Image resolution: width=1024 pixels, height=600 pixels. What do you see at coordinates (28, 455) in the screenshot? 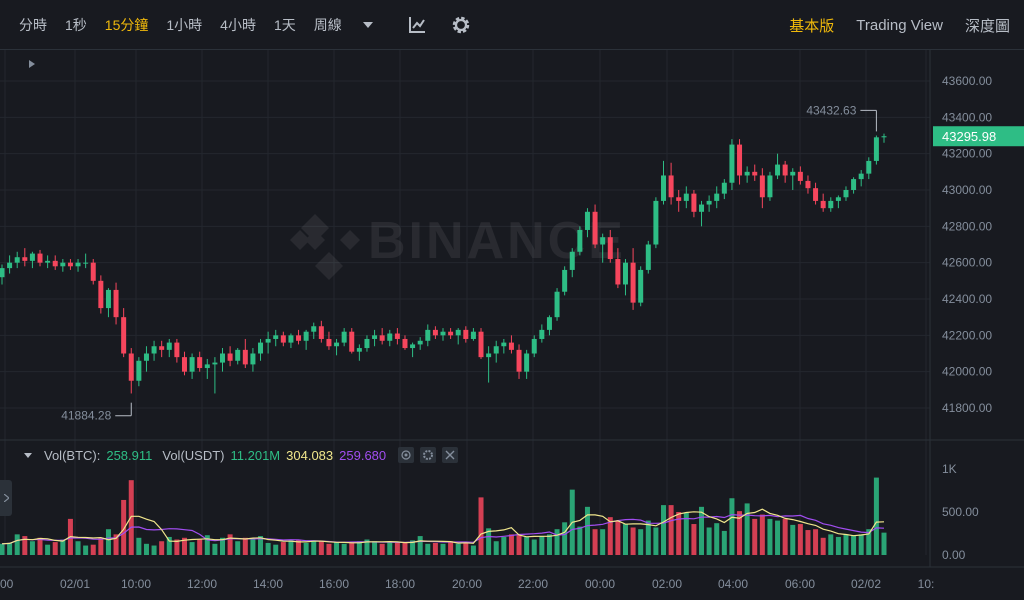
I see `collapse-volume-icon` at bounding box center [28, 455].